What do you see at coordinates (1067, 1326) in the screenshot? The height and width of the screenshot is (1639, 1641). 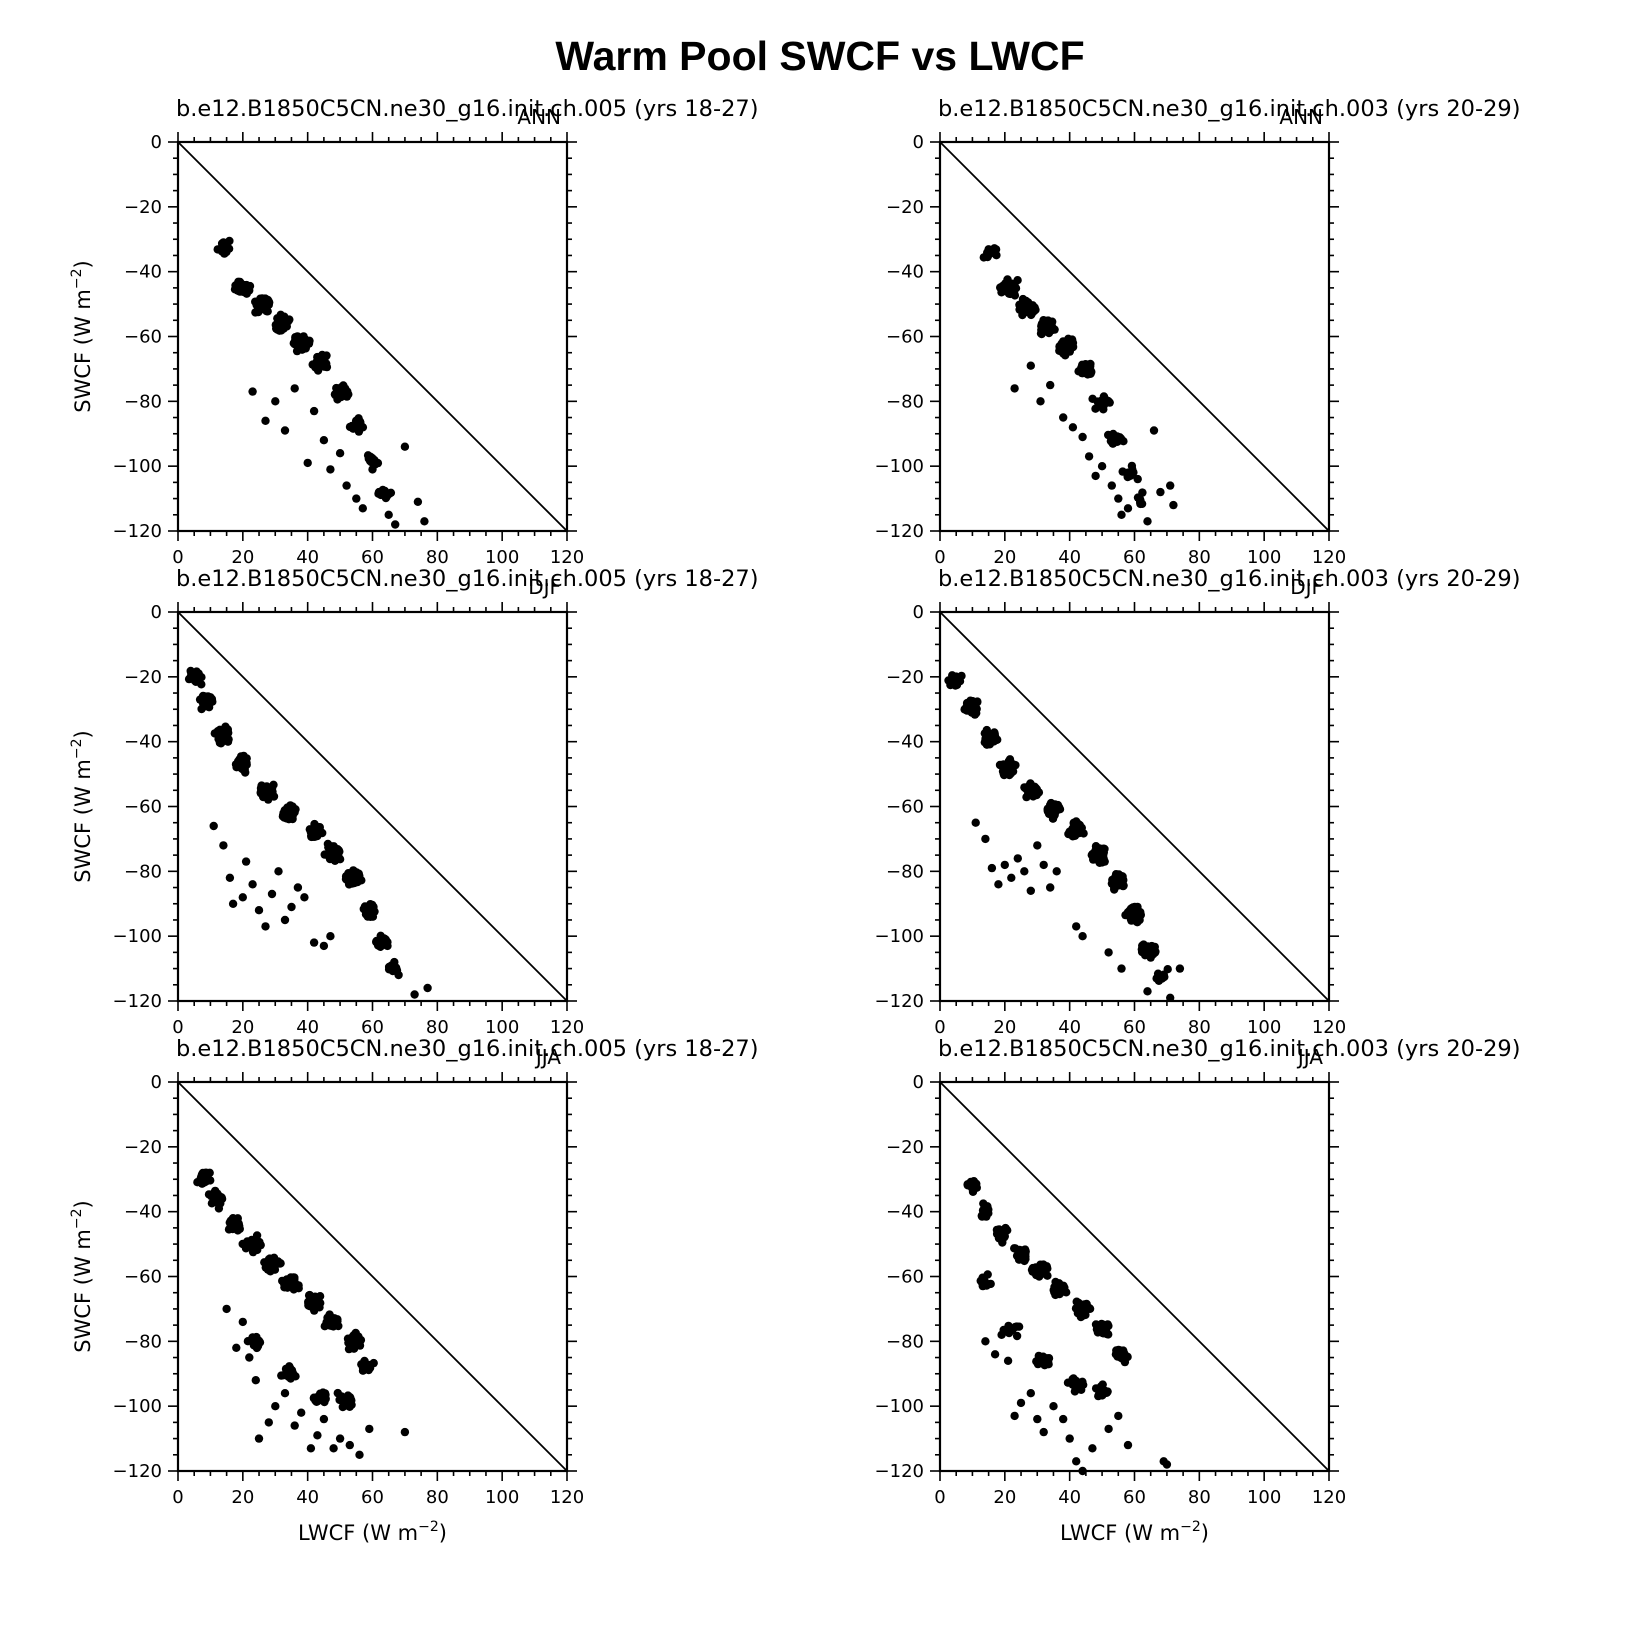 I see `scatter-points` at bounding box center [1067, 1326].